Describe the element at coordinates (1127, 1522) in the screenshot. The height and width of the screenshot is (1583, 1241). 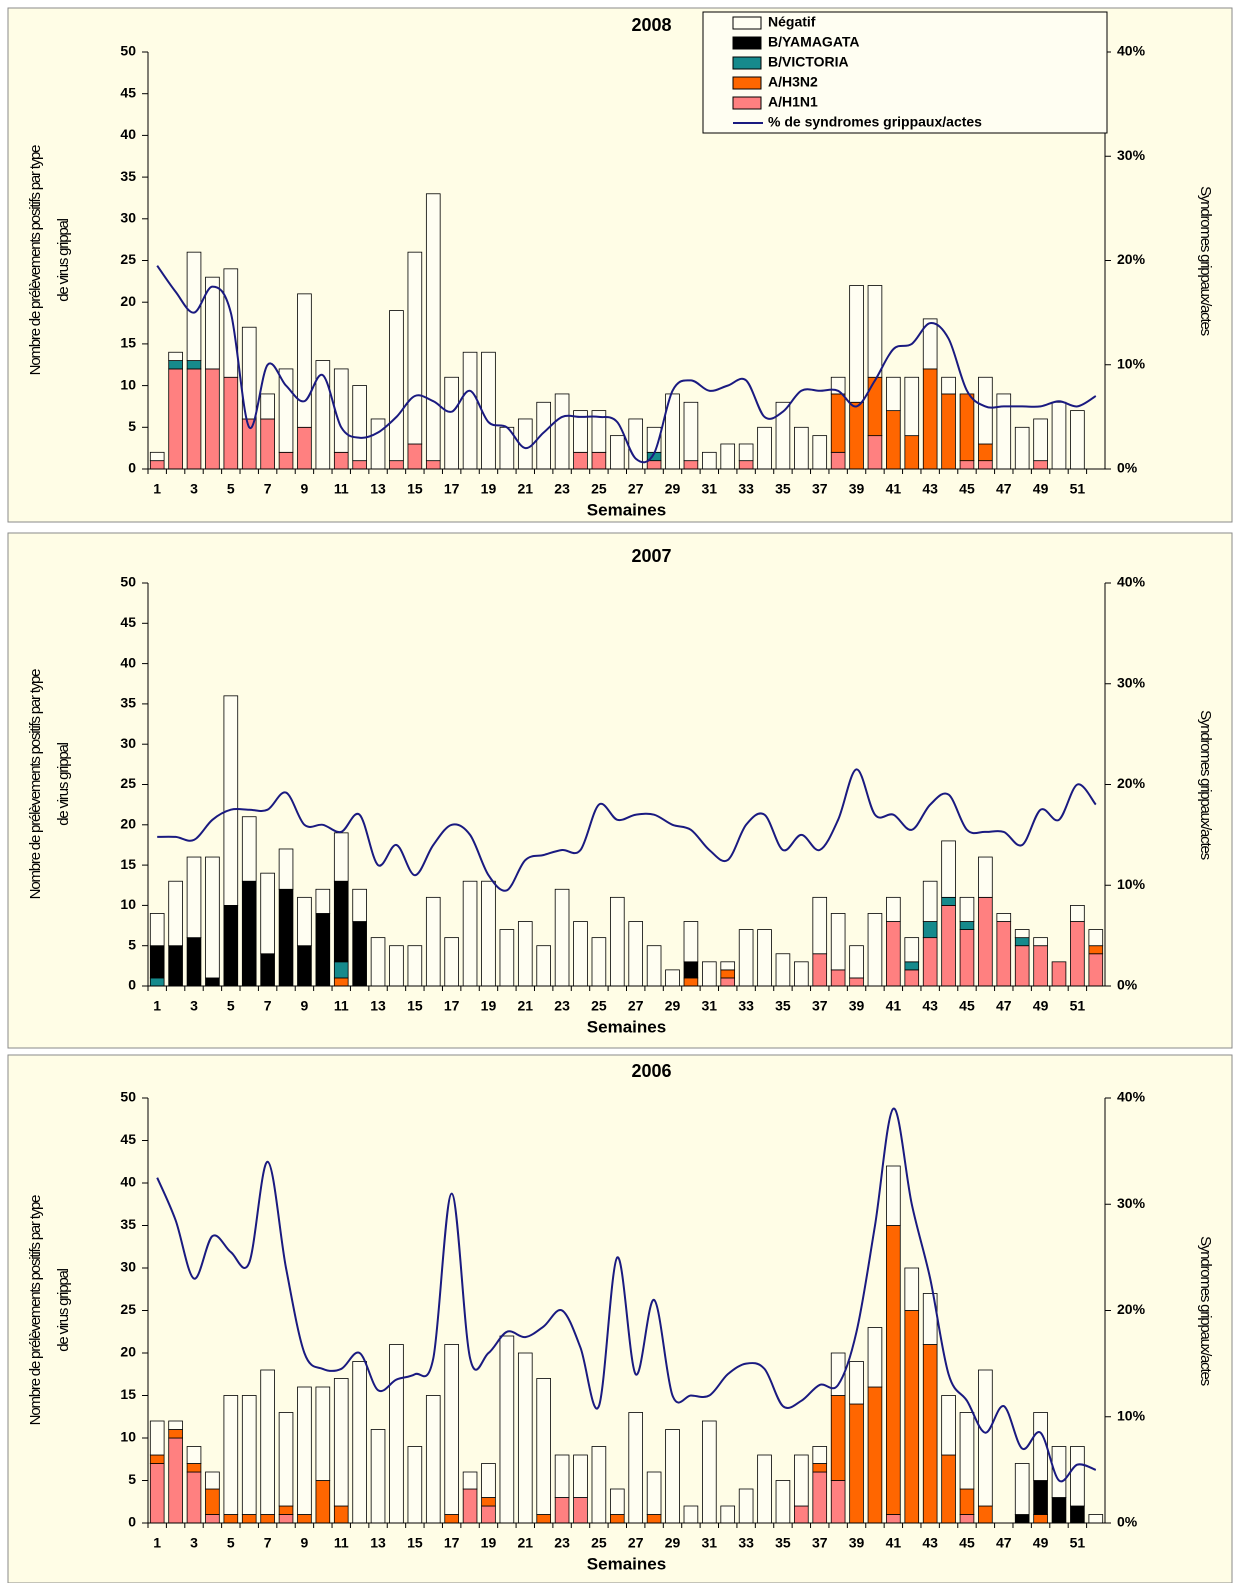
I see `y2-tick-label: 0%` at that location.